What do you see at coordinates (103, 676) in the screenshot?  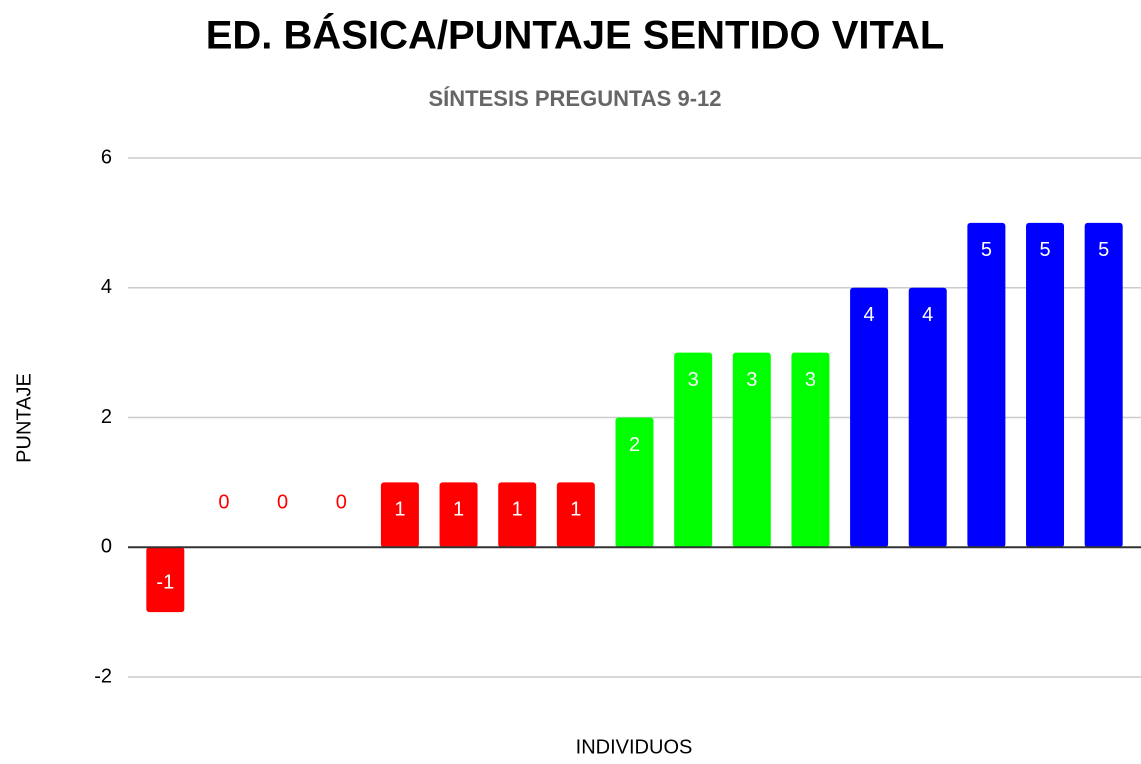 I see `y-tick-label: -2` at bounding box center [103, 676].